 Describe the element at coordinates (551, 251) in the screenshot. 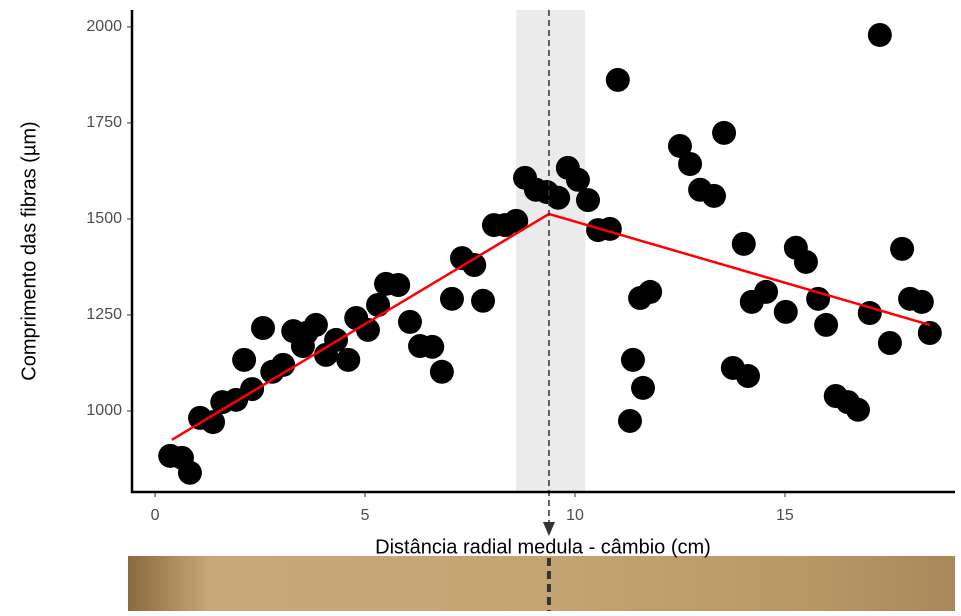

I see `breakpoint-interval` at that location.